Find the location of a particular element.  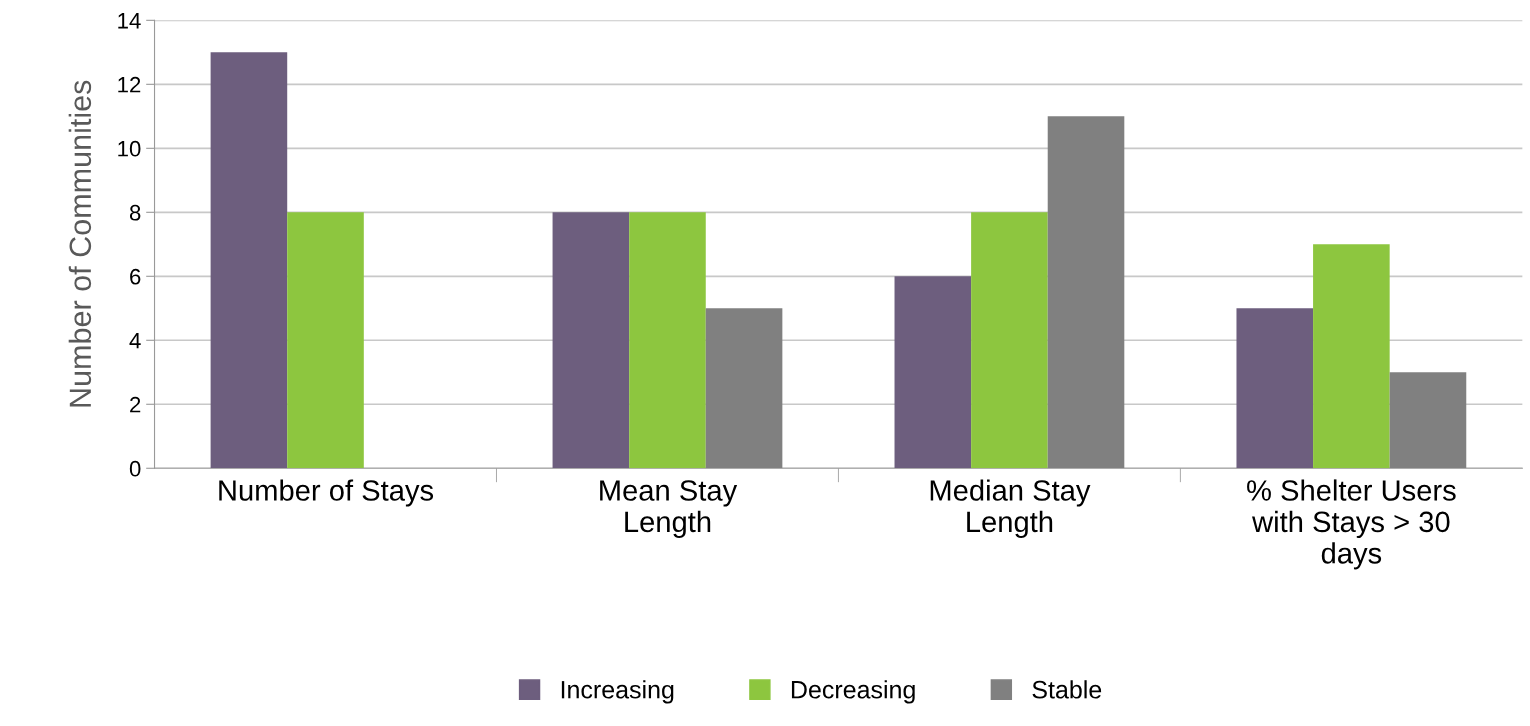

y-axis-title: Number of Communities is located at coordinates (80, 243).